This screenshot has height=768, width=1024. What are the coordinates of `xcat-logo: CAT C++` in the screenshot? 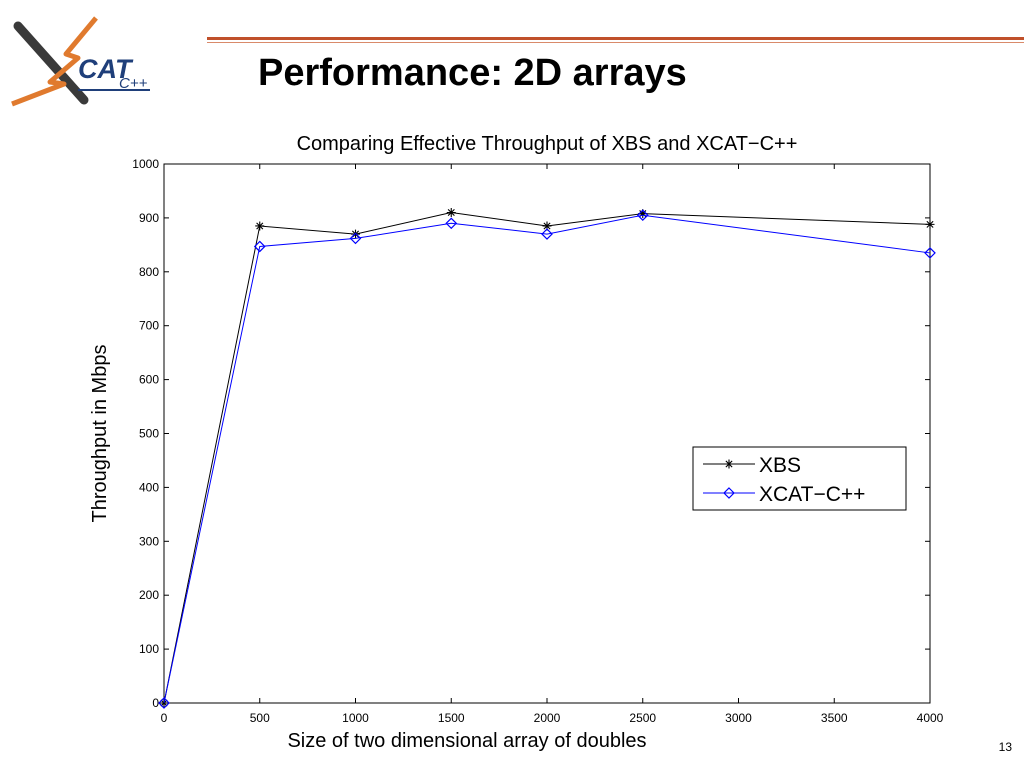 It's located at (80, 61).